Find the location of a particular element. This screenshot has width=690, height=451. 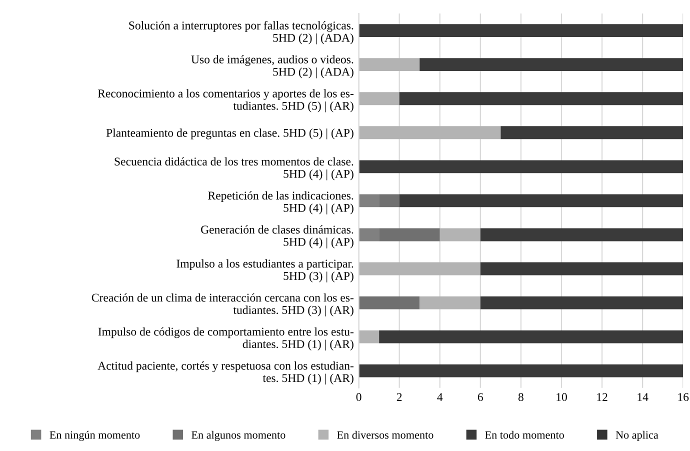

legend-label: No aplica is located at coordinates (637, 435).